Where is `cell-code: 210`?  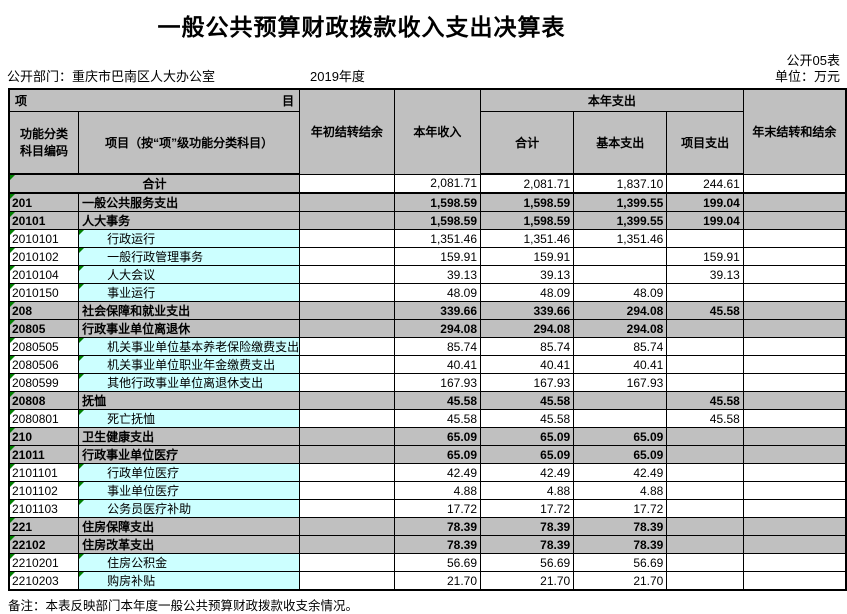 cell-code: 210 is located at coordinates (44, 436).